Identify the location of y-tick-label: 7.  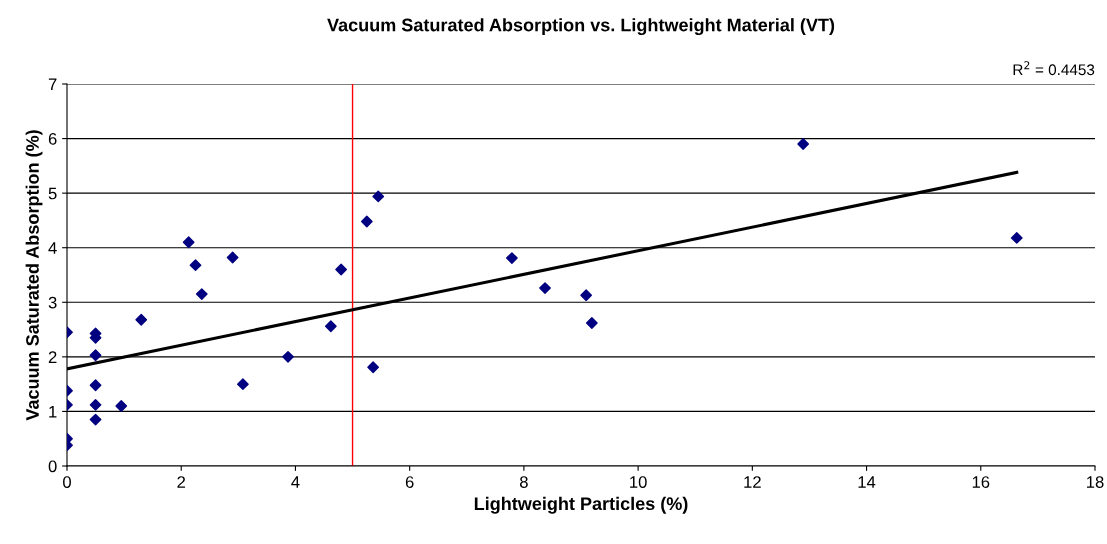
(52, 84).